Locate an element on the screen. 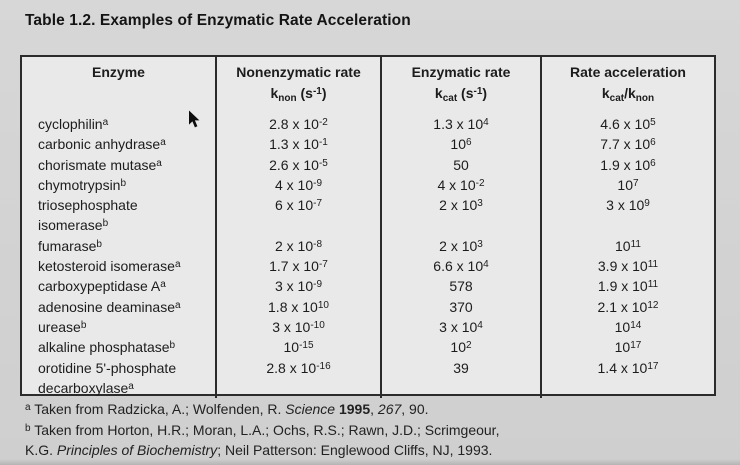 The image size is (740, 465). column-header-enzymatic-rate-sub: kcat (s-1) is located at coordinates (461, 94).